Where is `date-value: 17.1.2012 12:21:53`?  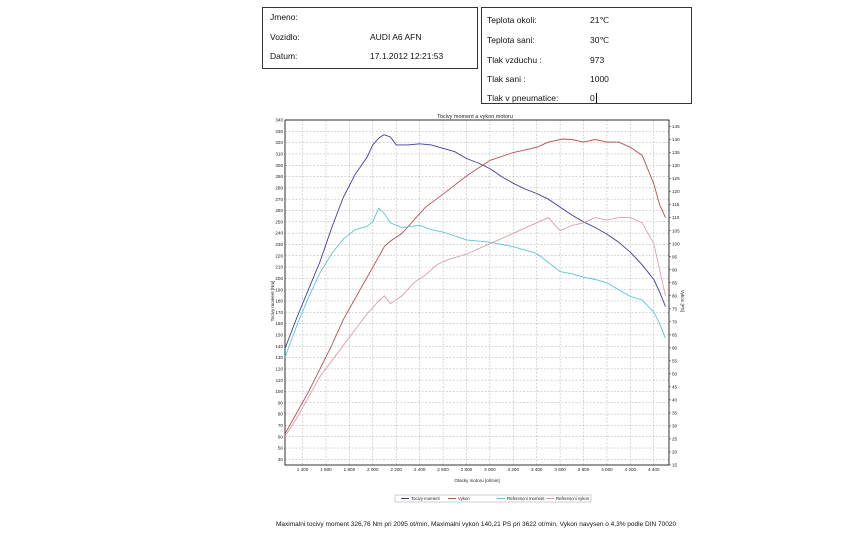
date-value: 17.1.2012 12:21:53 is located at coordinates (407, 56).